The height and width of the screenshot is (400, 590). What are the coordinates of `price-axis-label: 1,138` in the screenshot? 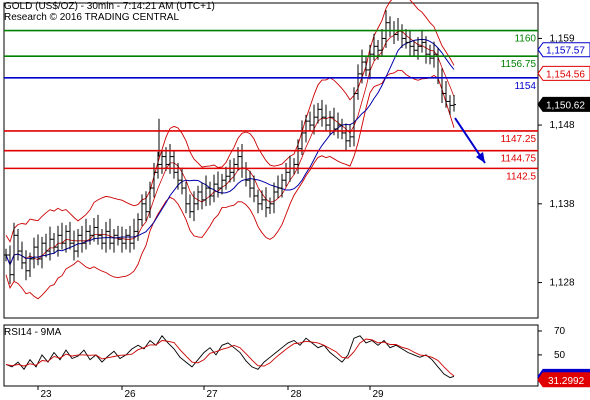 It's located at (561, 204).